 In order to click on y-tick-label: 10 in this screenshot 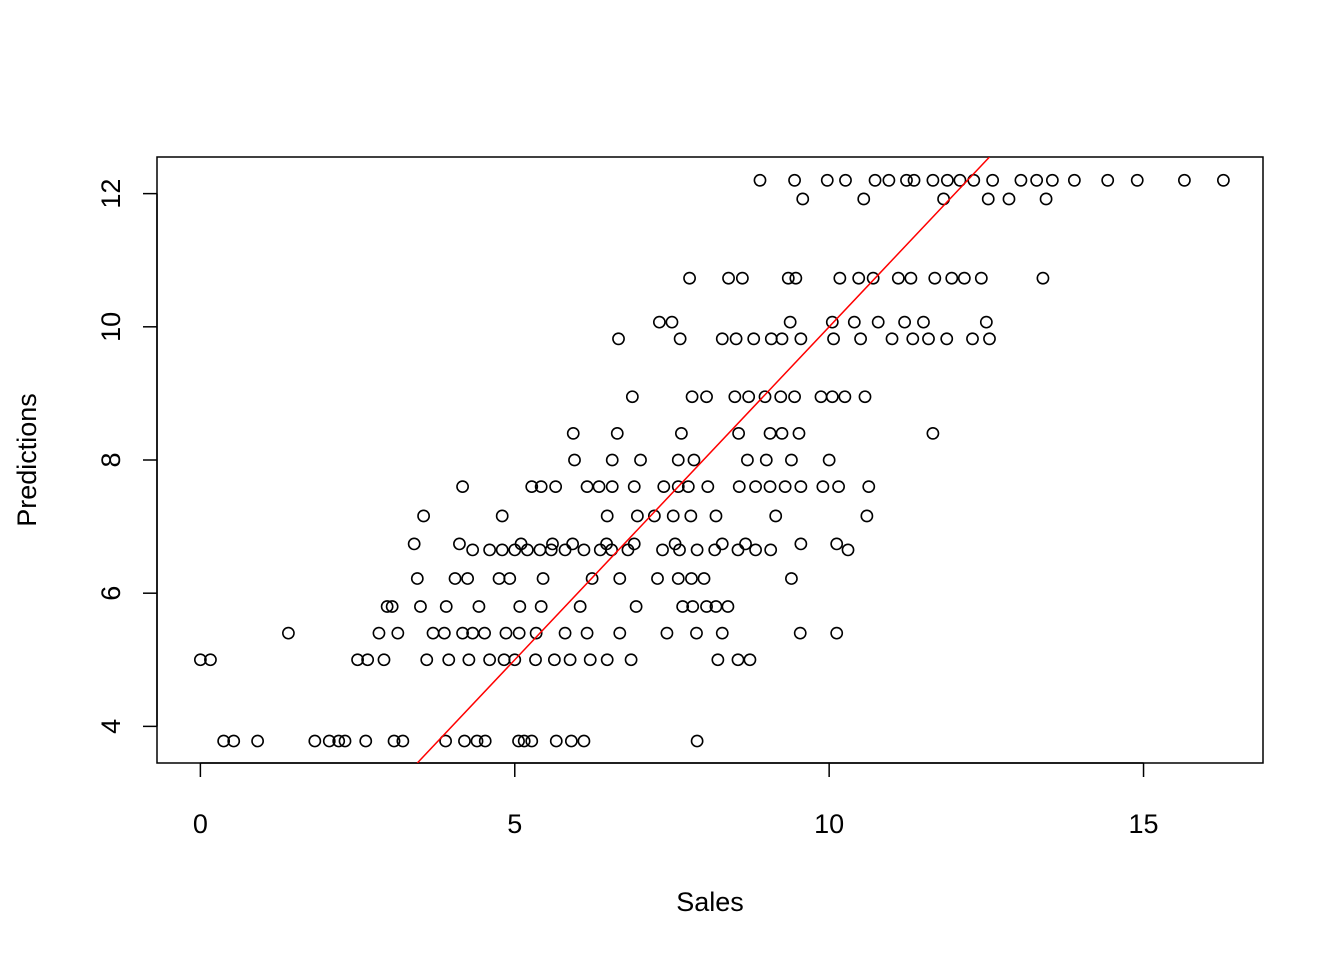, I will do `click(111, 327)`.